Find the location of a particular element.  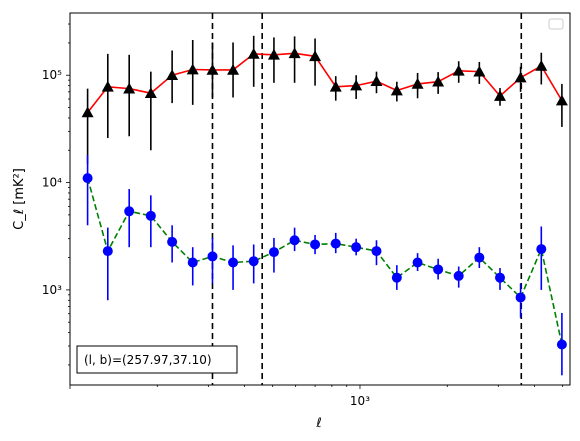

x-axis-label: ℓ is located at coordinates (318, 423).